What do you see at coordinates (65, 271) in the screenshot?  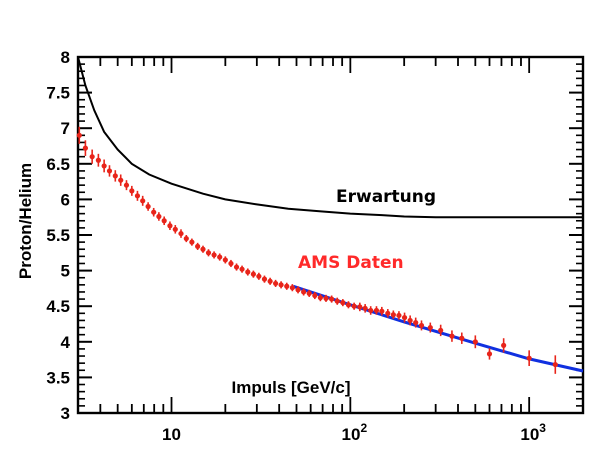 I see `y-tick-label: 5` at bounding box center [65, 271].